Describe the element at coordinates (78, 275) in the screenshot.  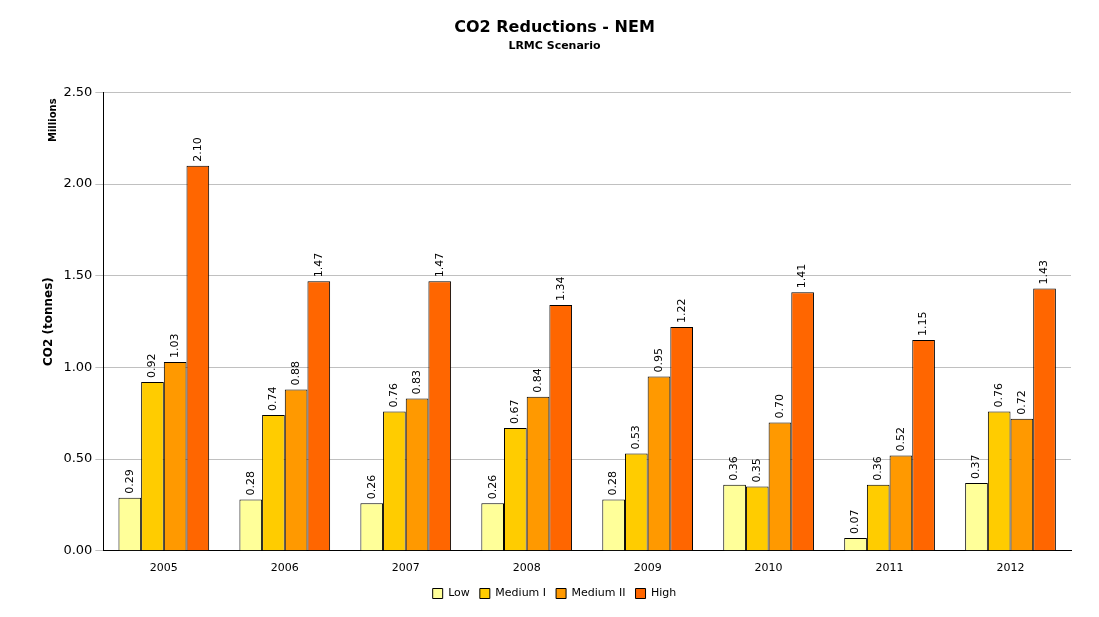
I see `y-tick-label: 1.50` at that location.